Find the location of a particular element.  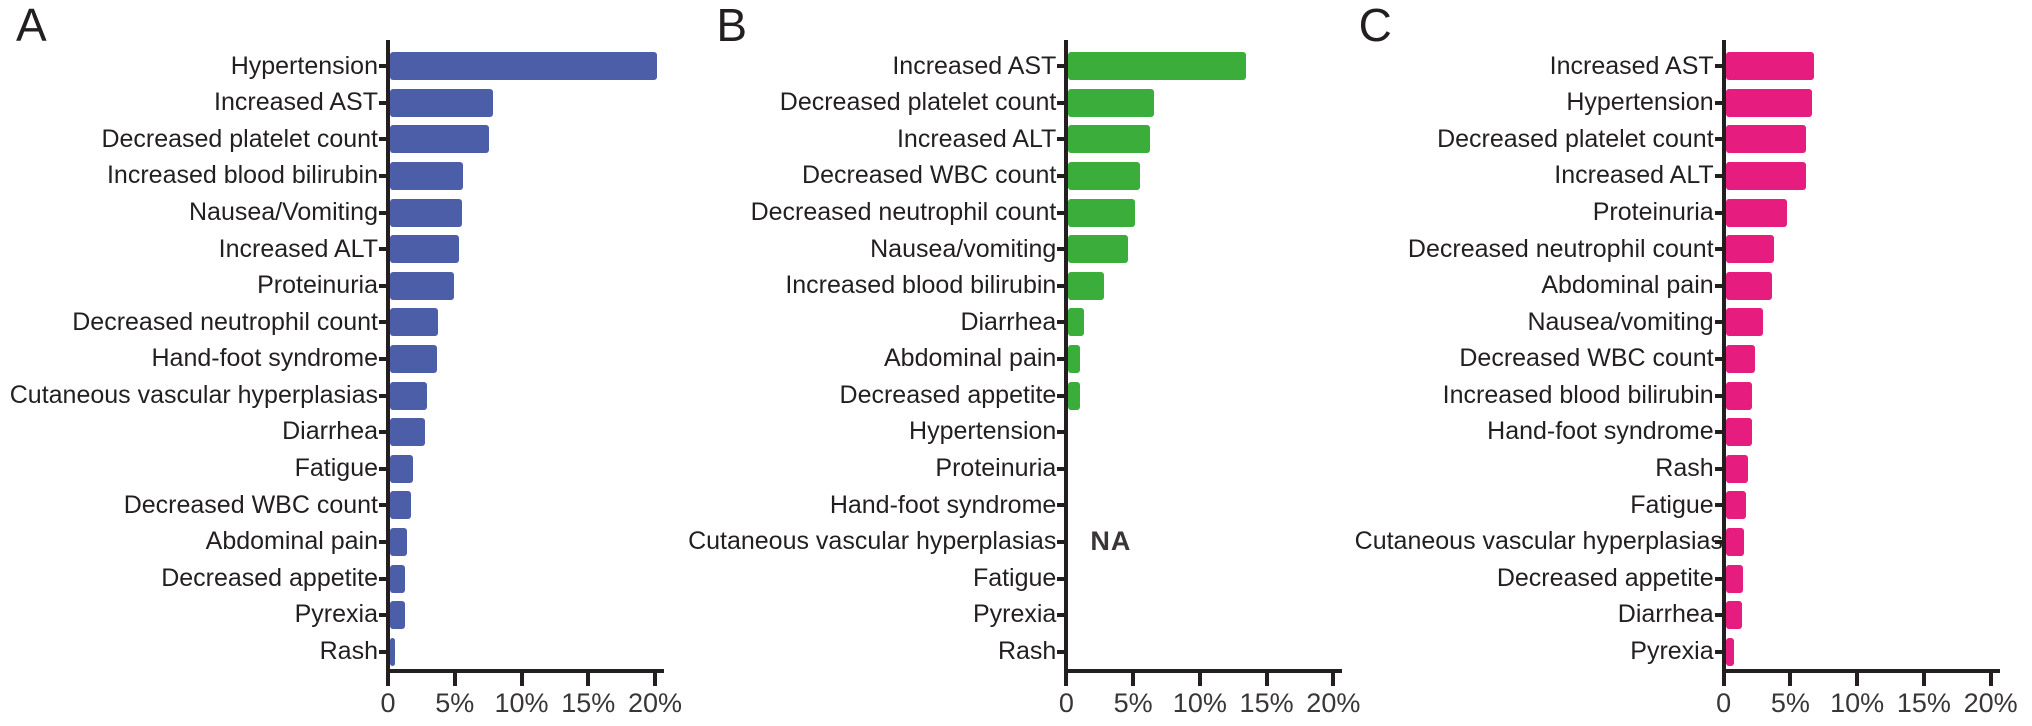

chart-row: Increased AST is located at coordinates (1693, 66).